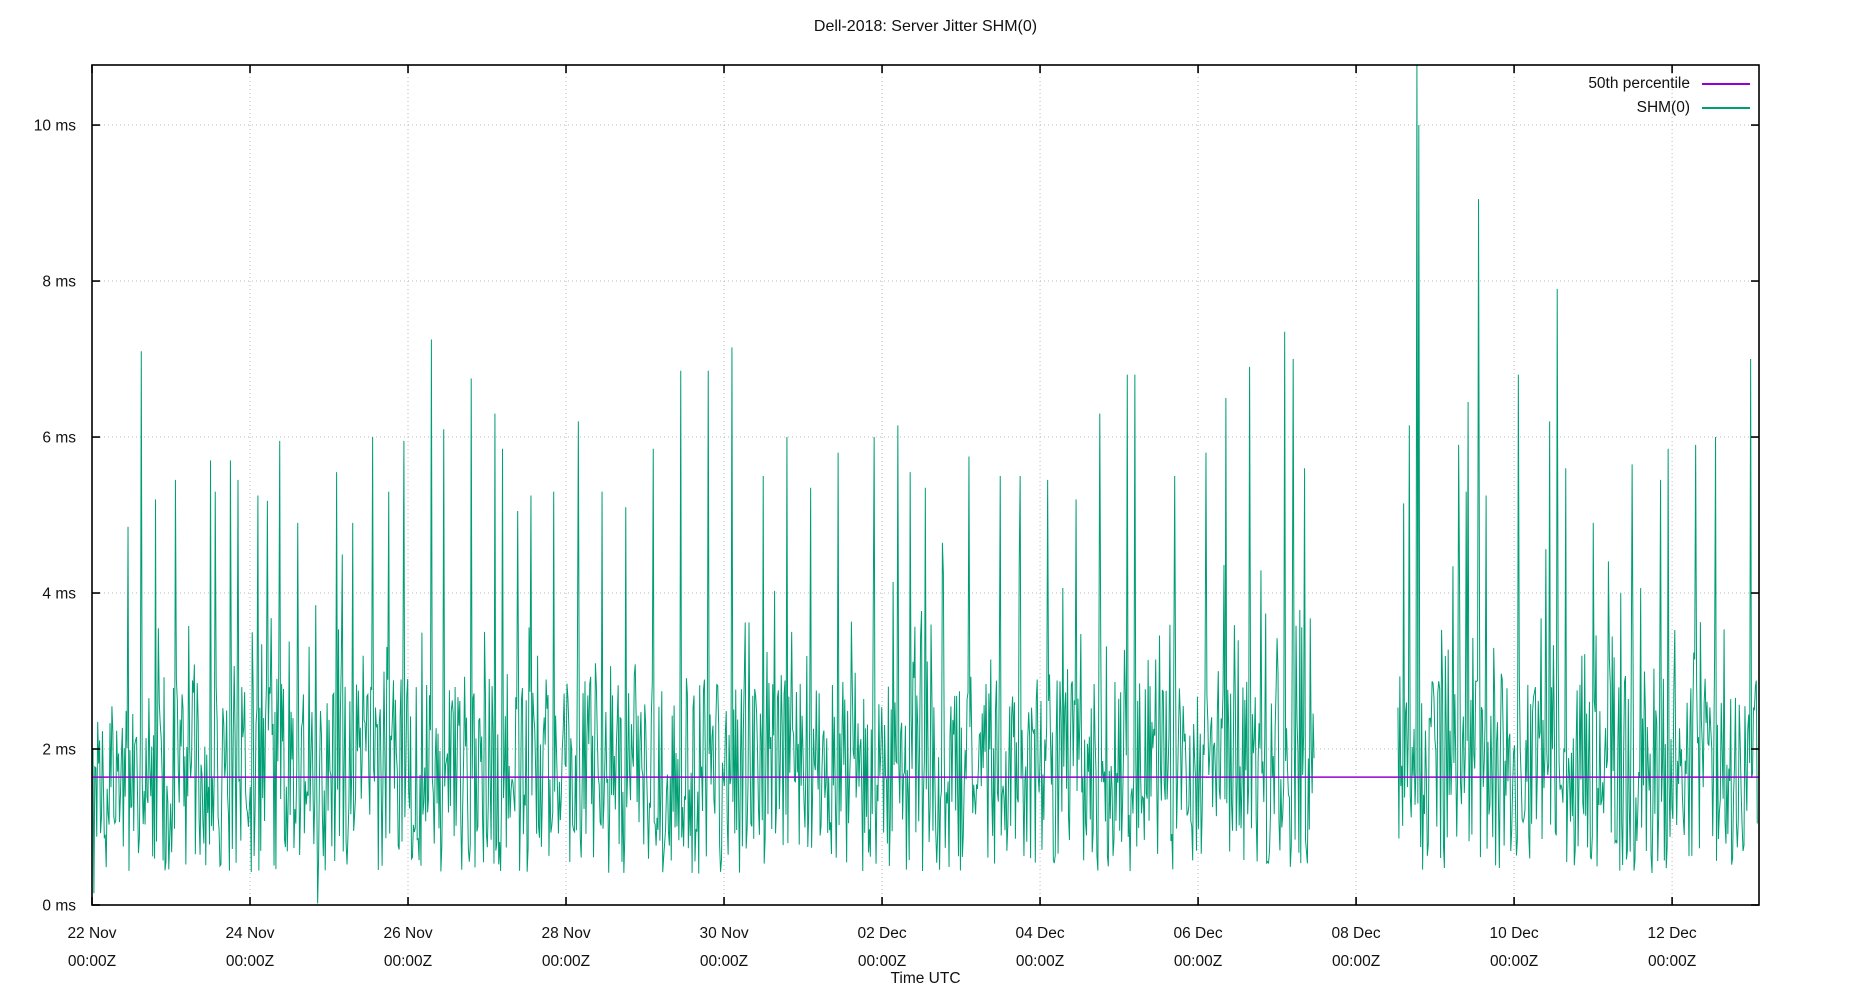 The height and width of the screenshot is (1000, 1850). I want to click on svg-text: 10 Dec, so click(1514, 933).